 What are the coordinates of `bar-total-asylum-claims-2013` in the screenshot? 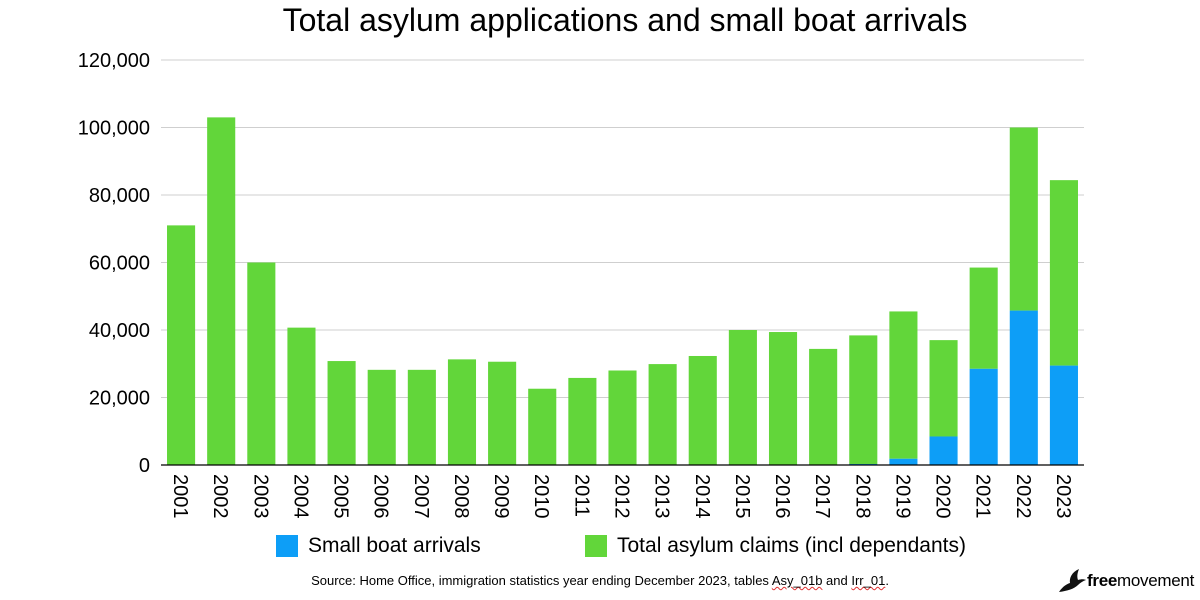 It's located at (662, 414).